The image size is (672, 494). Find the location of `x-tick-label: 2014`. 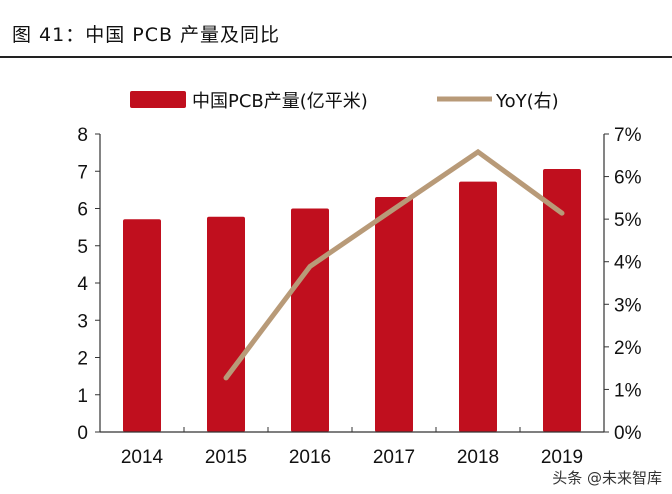

x-tick-label: 2014 is located at coordinates (142, 457).